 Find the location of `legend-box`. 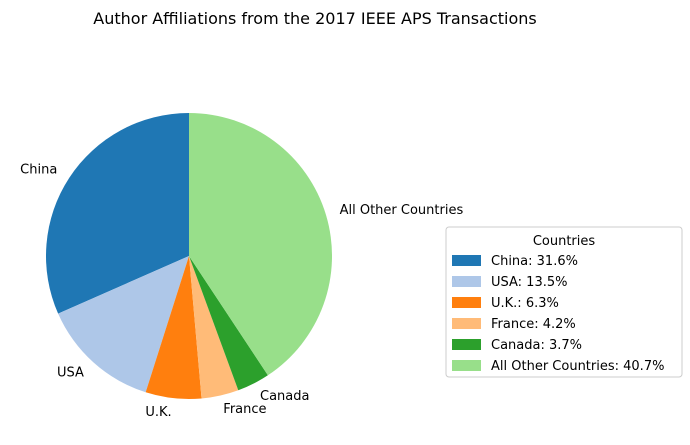

legend-box is located at coordinates (564, 302).